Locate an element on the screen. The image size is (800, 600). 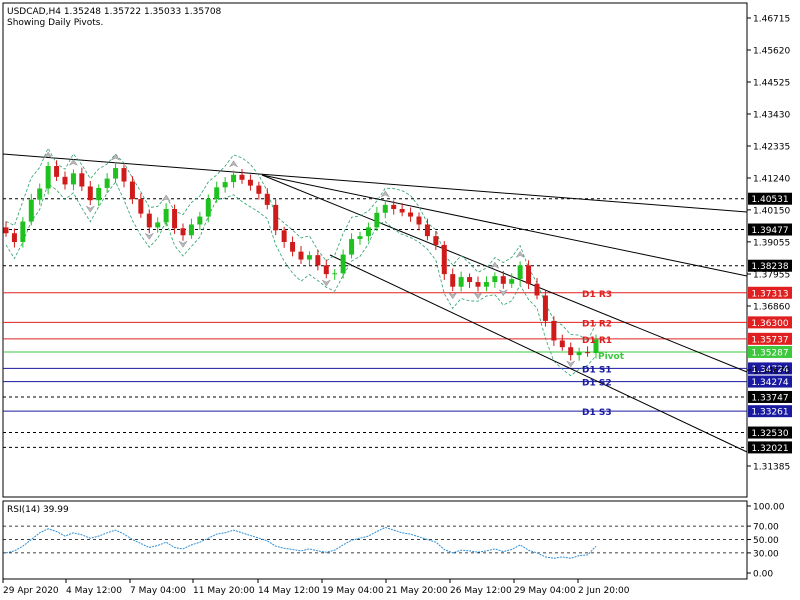
price-level-value: 1.39477 is located at coordinates (769, 231).